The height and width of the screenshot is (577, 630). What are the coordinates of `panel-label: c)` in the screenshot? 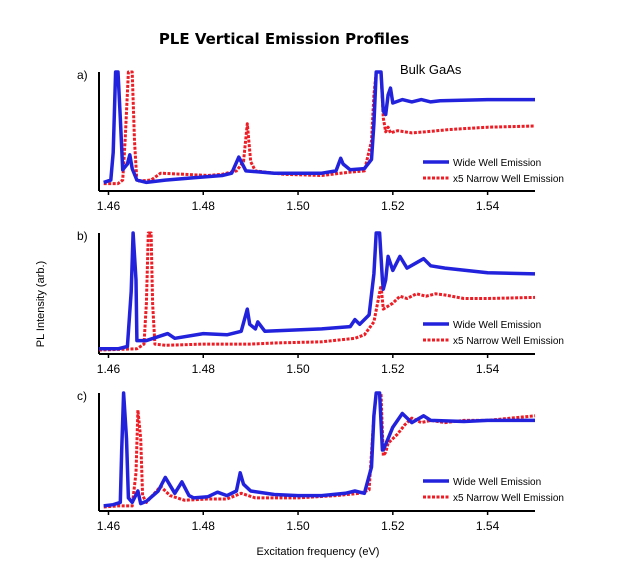 It's located at (82, 396).